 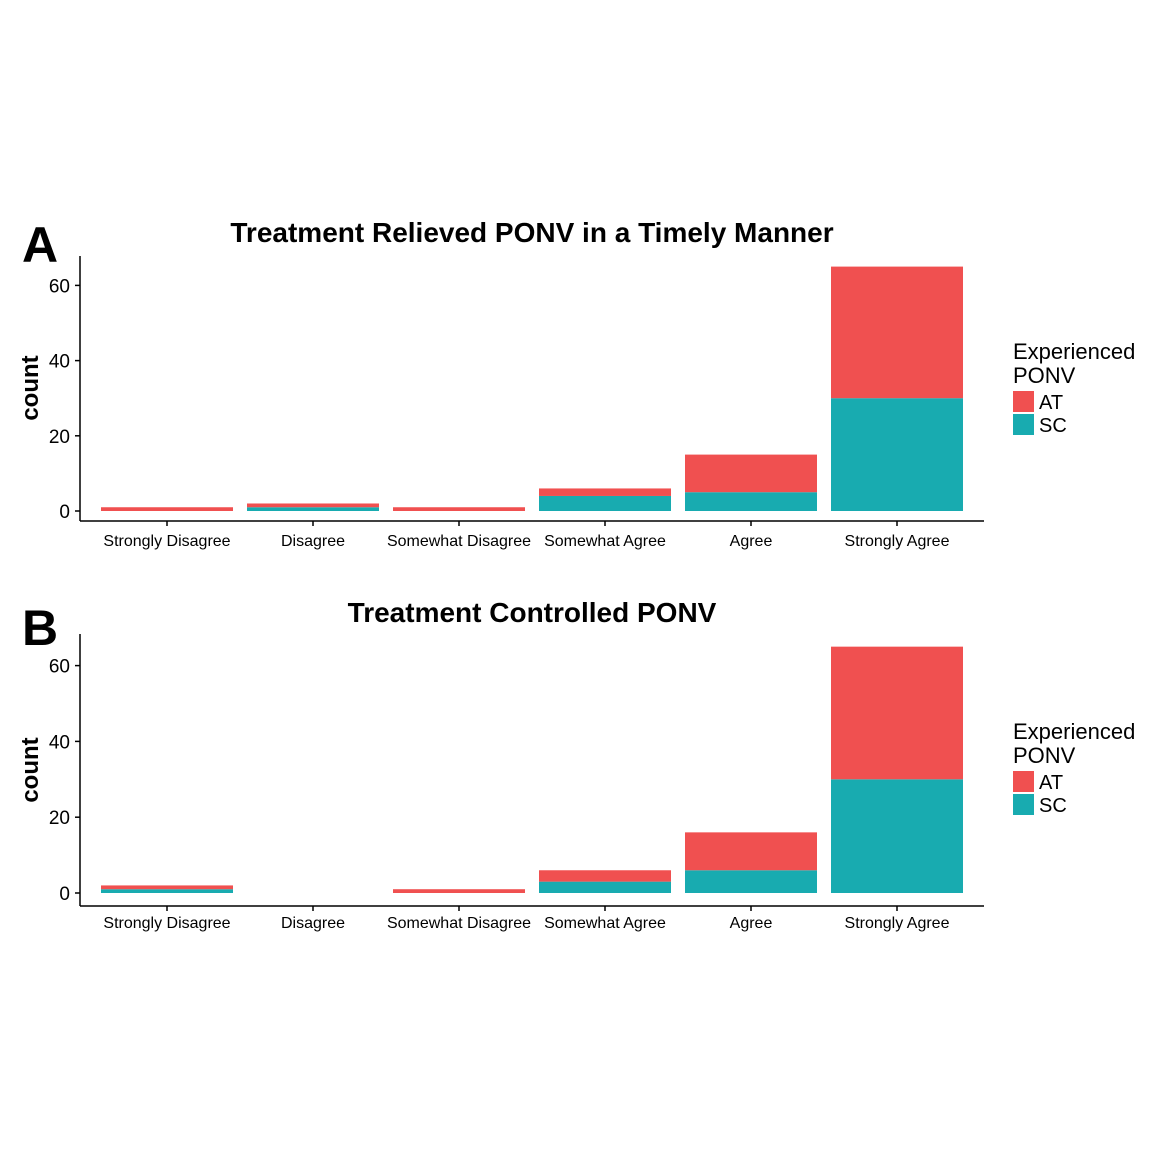 I want to click on chart-title: Treatment Controlled PONV, so click(x=532, y=612).